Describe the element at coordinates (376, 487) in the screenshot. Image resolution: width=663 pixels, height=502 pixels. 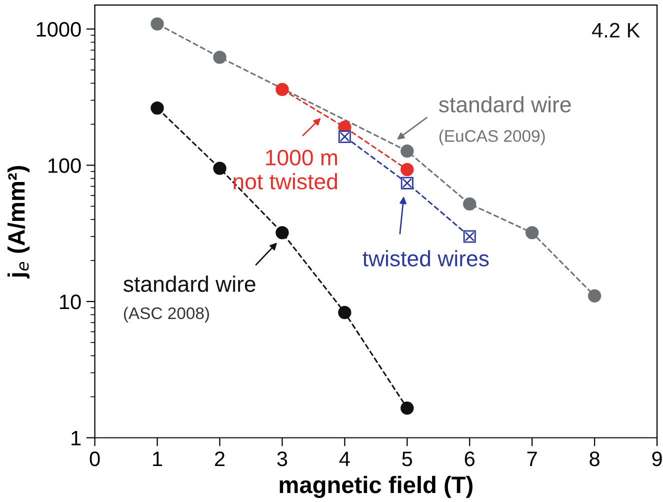
I see `x-axis-title: magnetic field (T)` at that location.